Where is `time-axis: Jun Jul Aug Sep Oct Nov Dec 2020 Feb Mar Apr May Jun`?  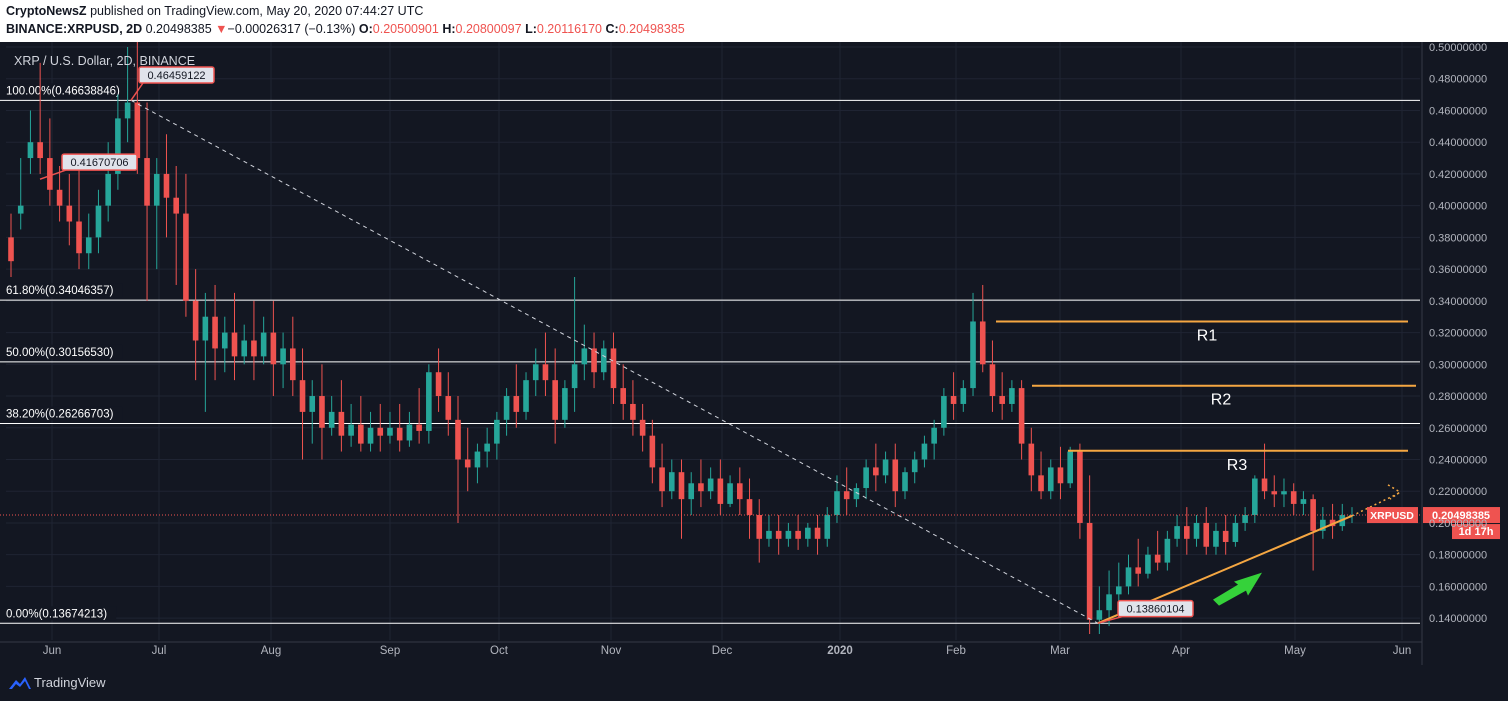 time-axis: Jun Jul Aug Sep Oct Nov Dec 2020 Feb Mar Apr May Jun is located at coordinates (711, 649).